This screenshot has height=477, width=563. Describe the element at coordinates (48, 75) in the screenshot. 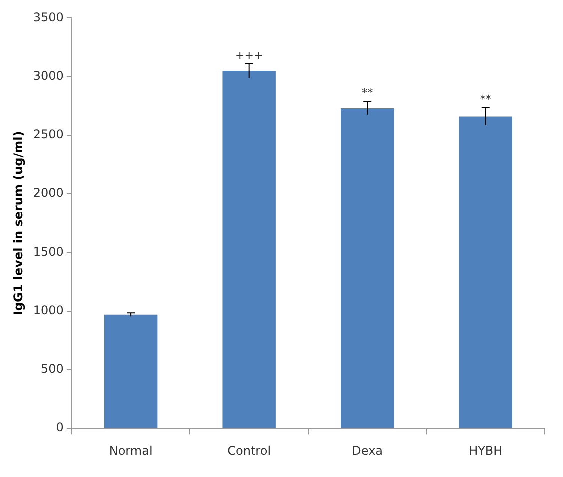

I see `y-tick-label: 3000` at that location.